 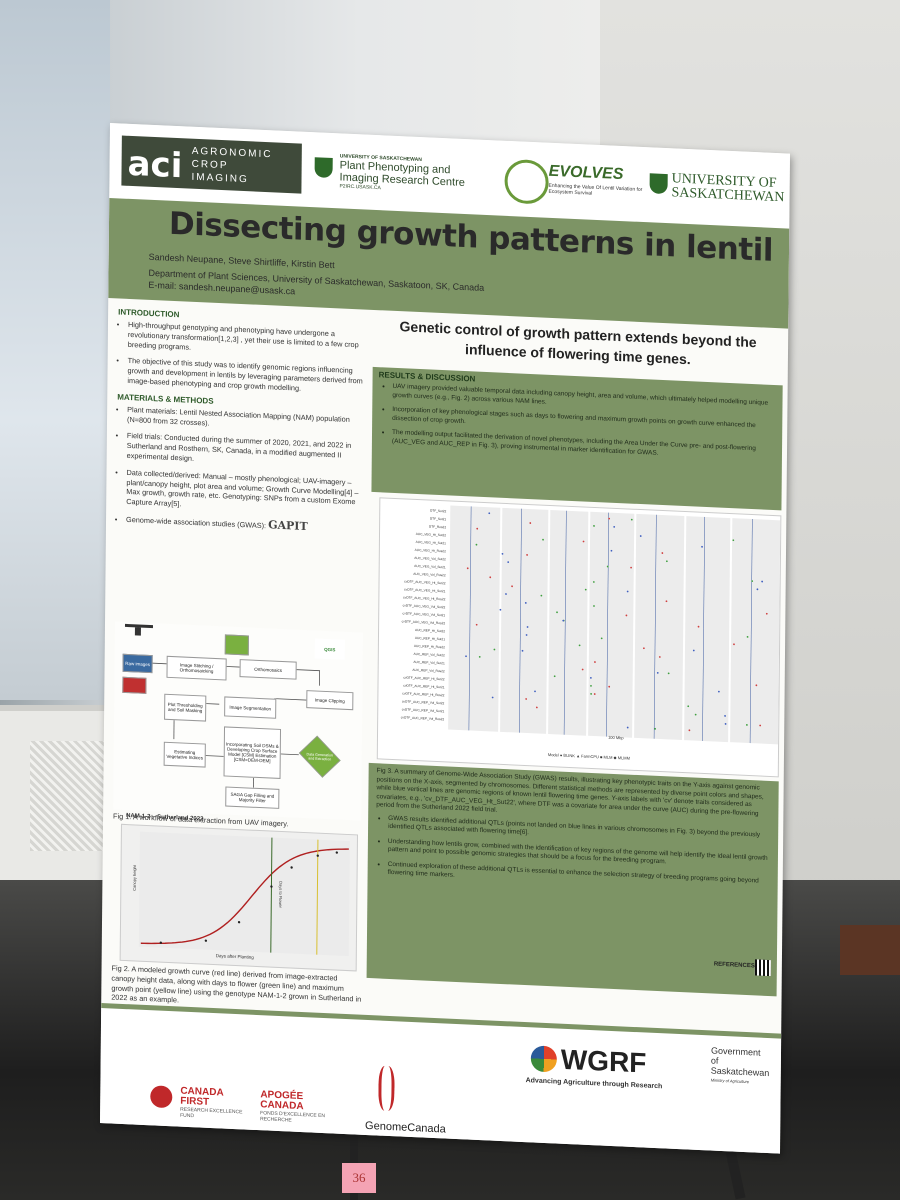 What do you see at coordinates (268, 669) in the screenshot?
I see `workflow-orthomosaics: Orthomosaics` at bounding box center [268, 669].